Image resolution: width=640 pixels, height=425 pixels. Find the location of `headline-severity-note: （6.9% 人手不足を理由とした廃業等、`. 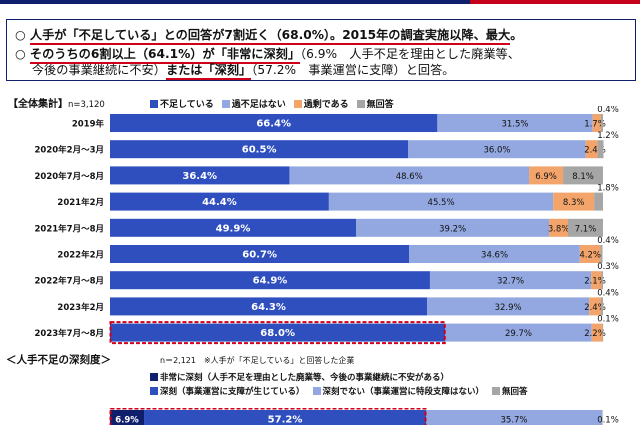

headline-severity-note: （6.9% 人手不足を理由とした廃業等、 is located at coordinates (410, 54).